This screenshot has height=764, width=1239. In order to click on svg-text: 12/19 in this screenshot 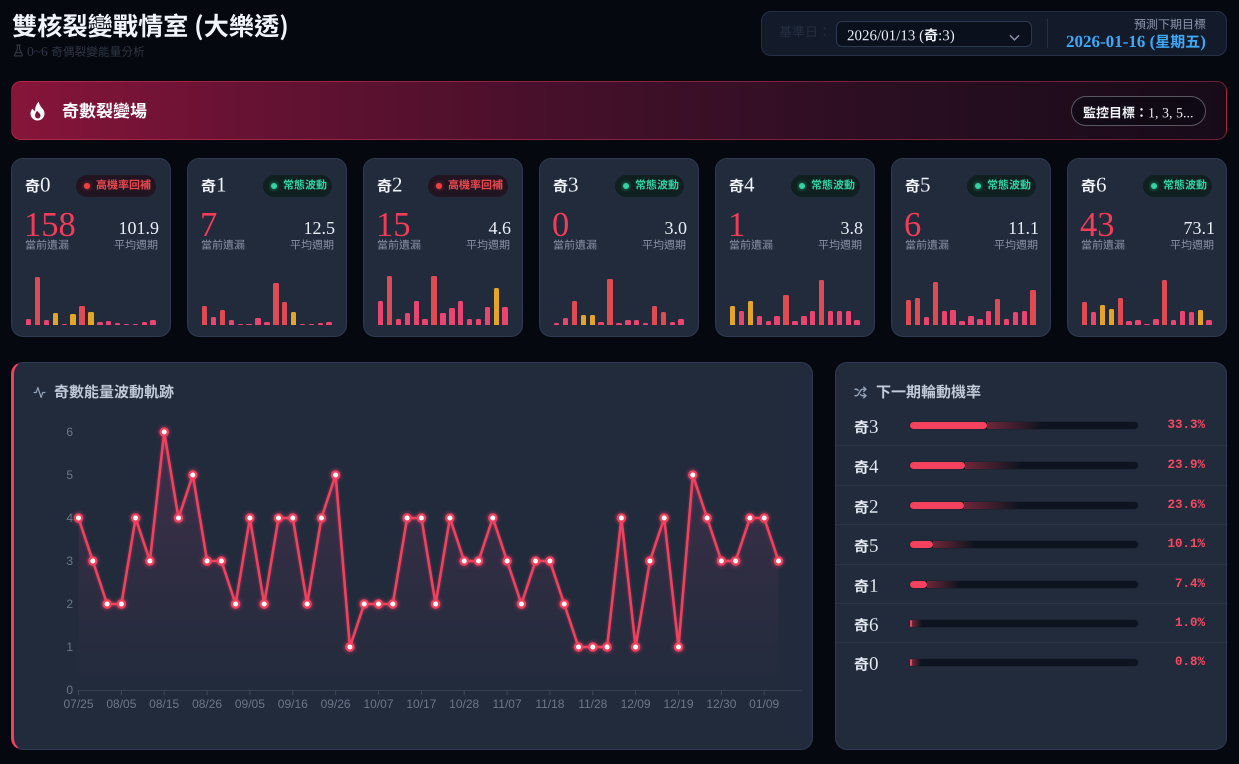, I will do `click(678, 704)`.